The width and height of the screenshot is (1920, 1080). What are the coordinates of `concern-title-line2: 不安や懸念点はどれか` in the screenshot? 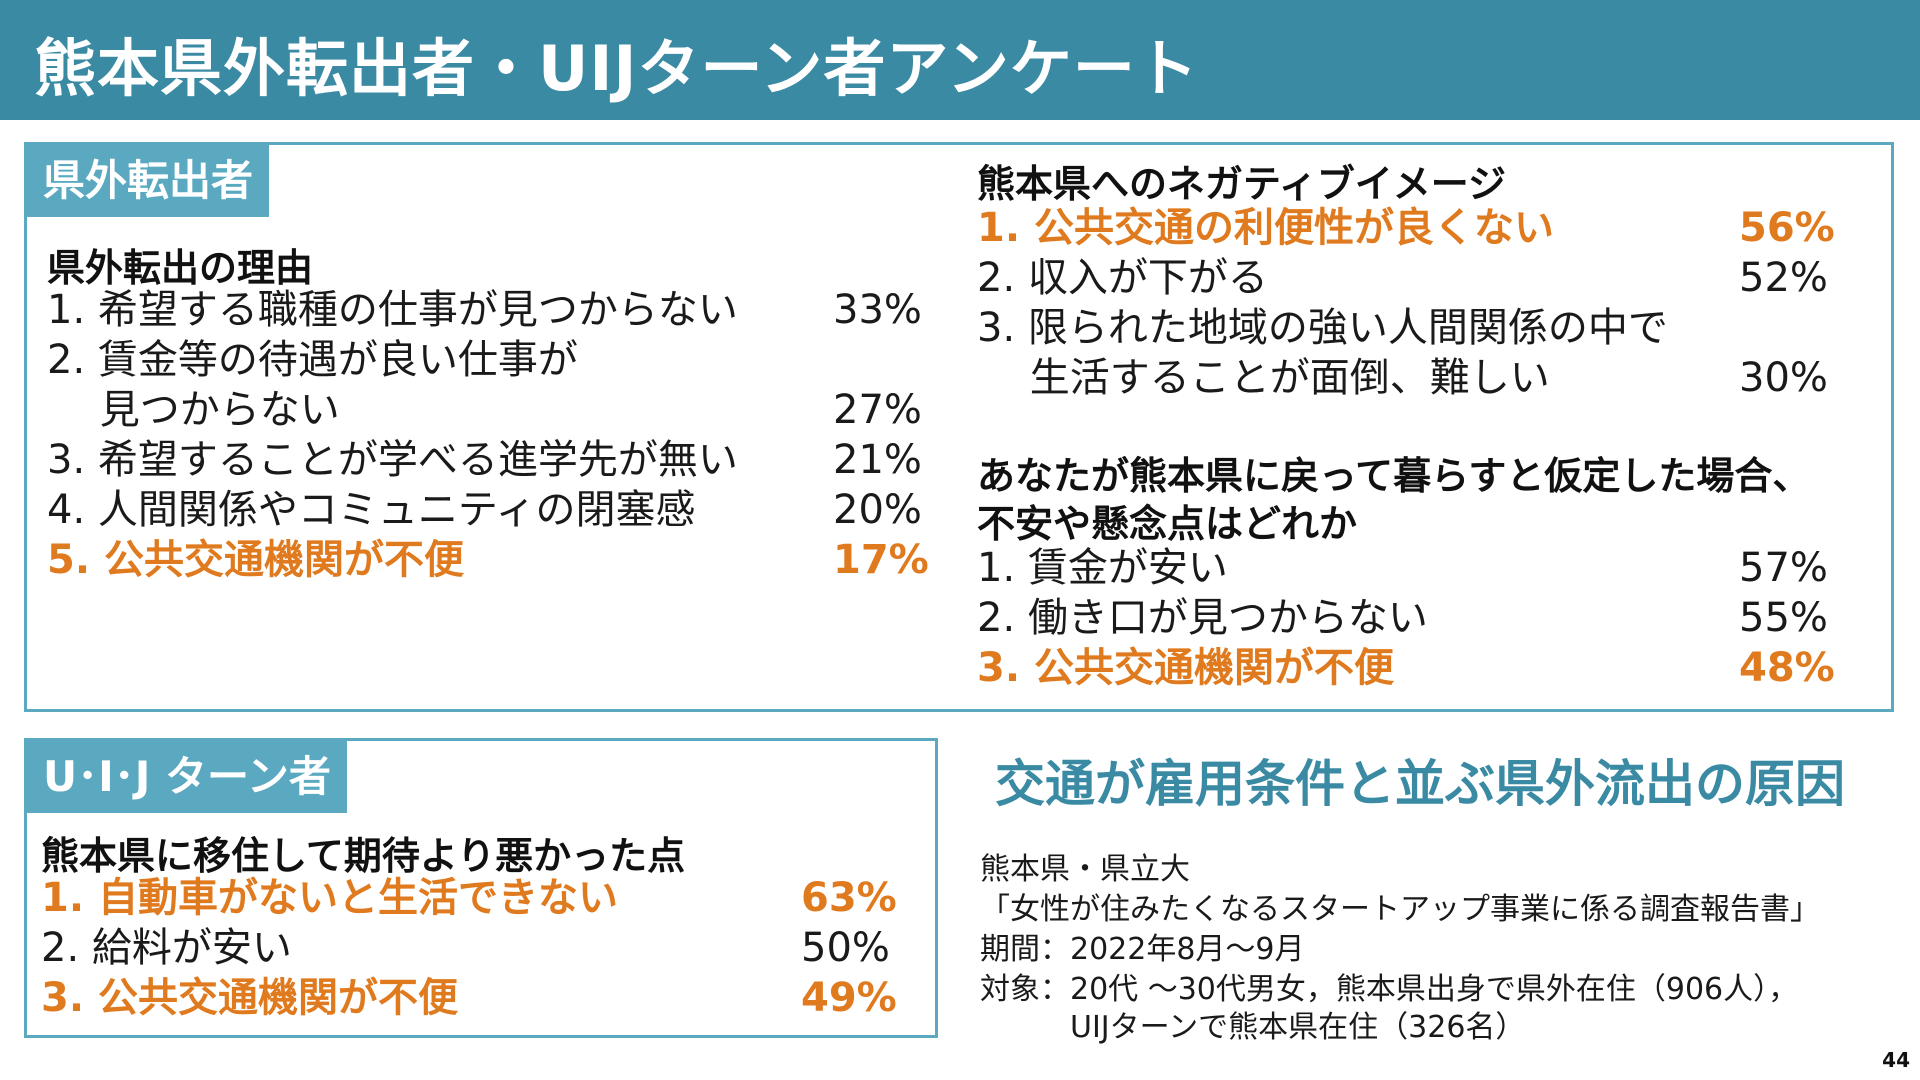 It's located at (1167, 524).